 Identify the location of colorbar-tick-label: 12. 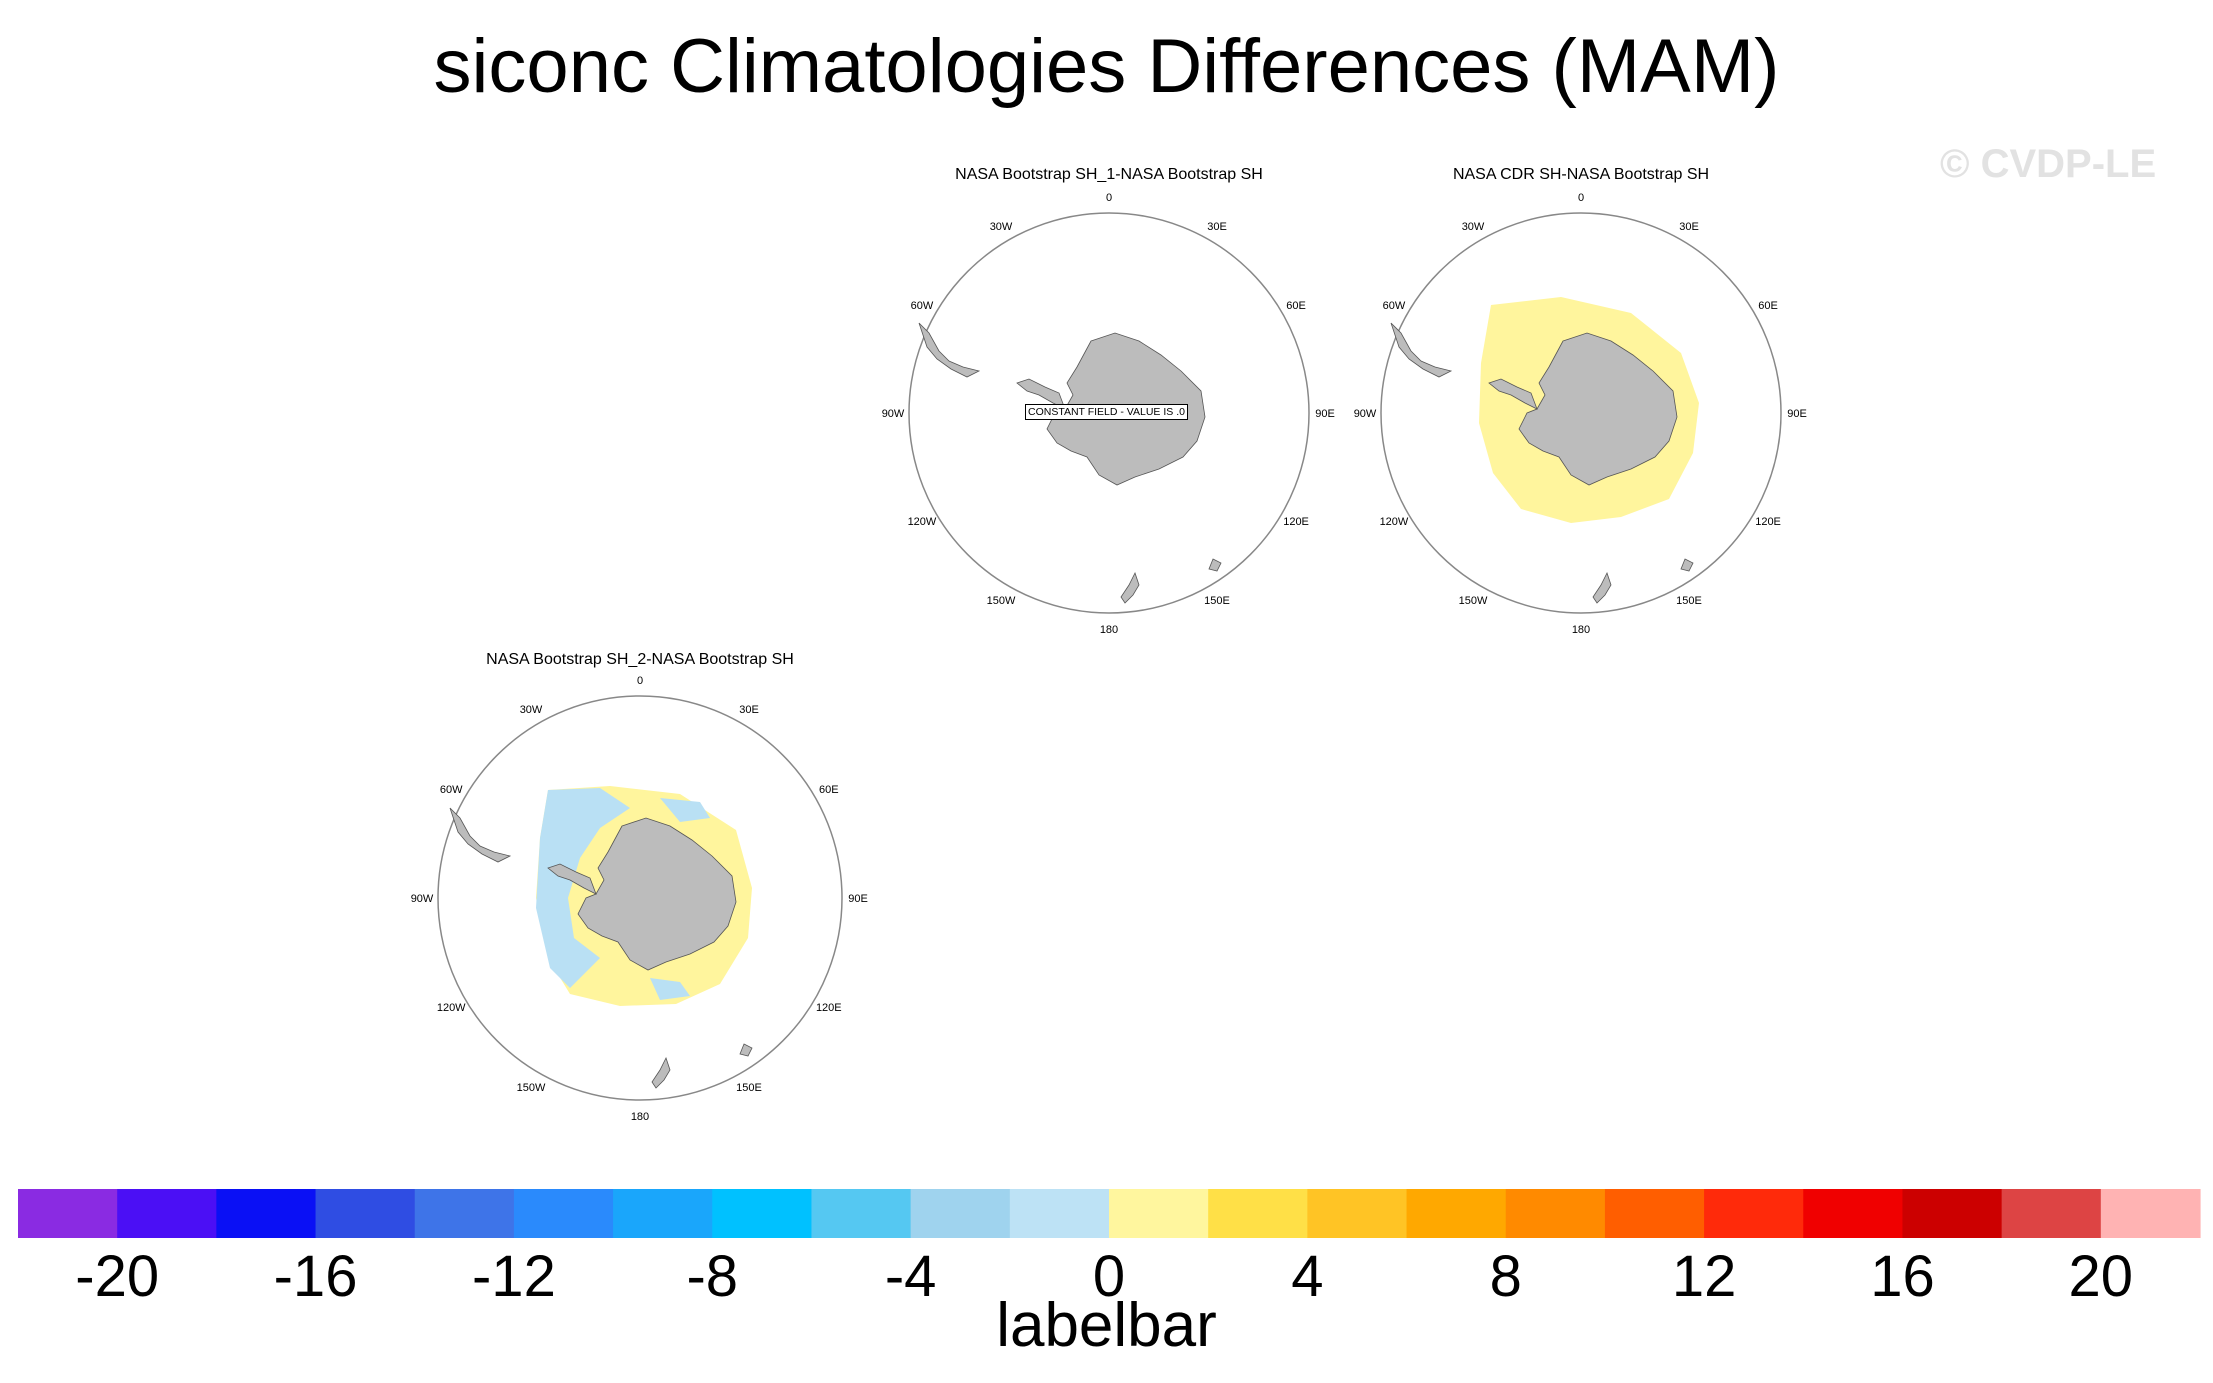
(1704, 1276).